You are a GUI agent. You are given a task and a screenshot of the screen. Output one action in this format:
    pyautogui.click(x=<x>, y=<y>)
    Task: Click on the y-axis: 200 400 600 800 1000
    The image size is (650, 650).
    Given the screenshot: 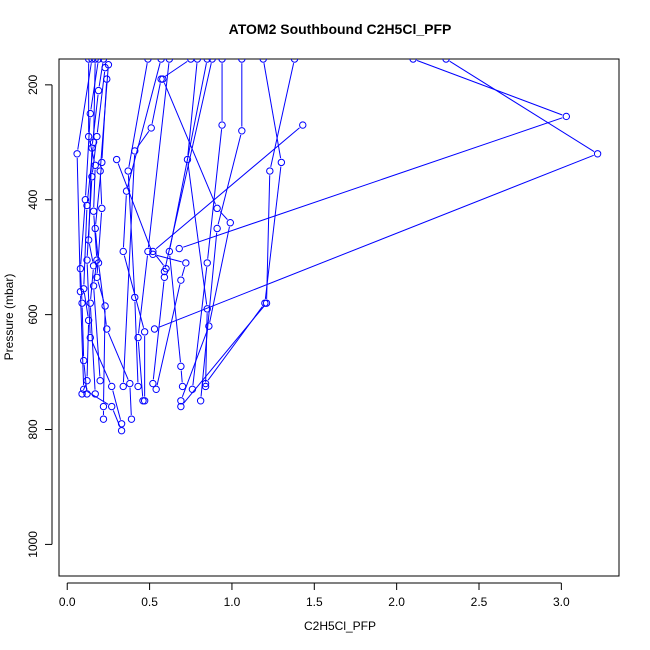 What is the action you would take?
    pyautogui.click(x=39, y=316)
    